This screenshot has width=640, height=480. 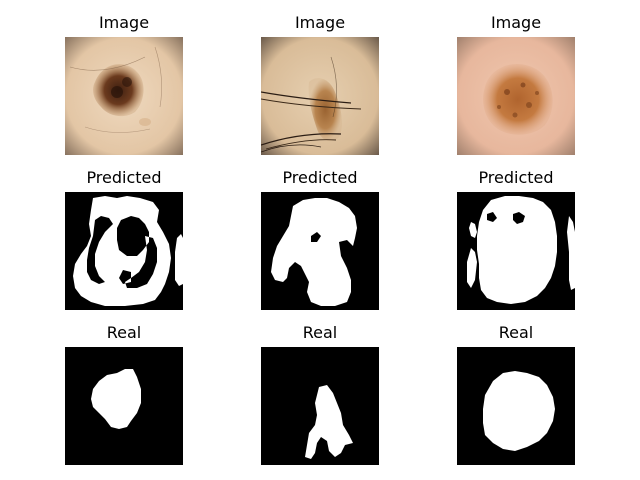 What do you see at coordinates (320, 177) in the screenshot?
I see `panel-title-predicted-2: Predicted` at bounding box center [320, 177].